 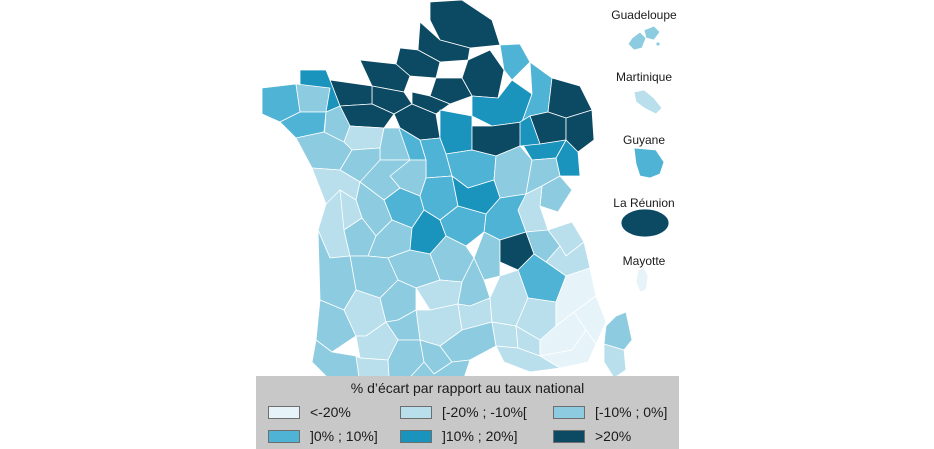 What do you see at coordinates (644, 203) in the screenshot?
I see `label-la-reunion: La Réunion` at bounding box center [644, 203].